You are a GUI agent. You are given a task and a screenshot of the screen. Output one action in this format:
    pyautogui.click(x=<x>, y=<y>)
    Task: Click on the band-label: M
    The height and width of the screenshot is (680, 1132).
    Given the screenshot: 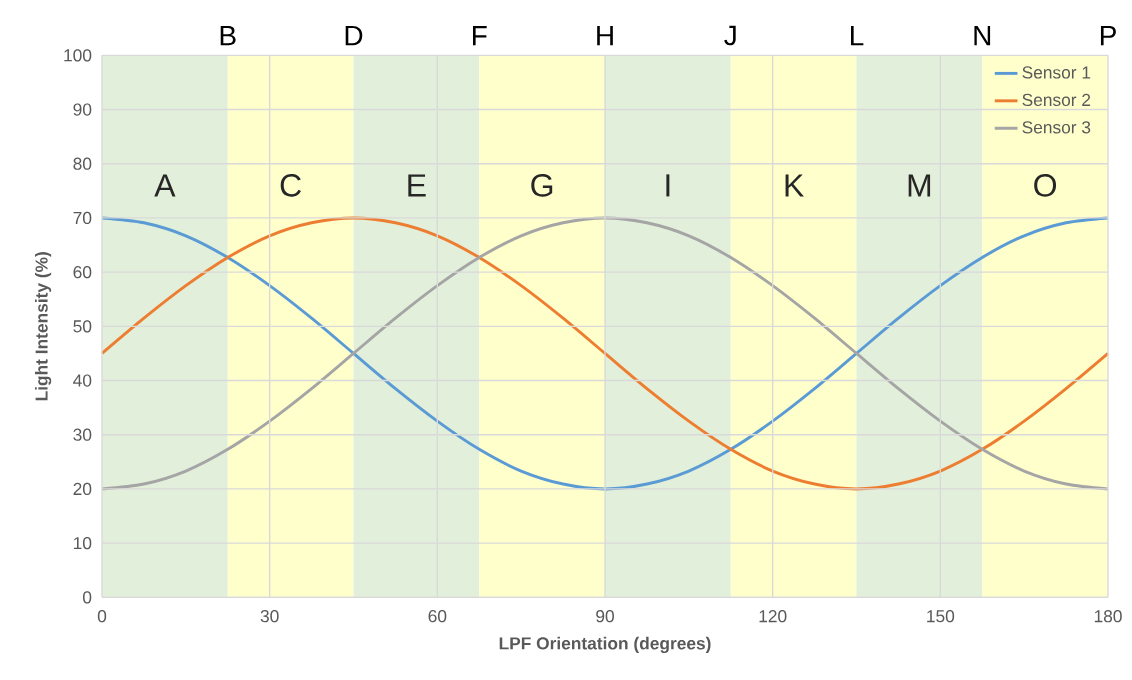 What is the action you would take?
    pyautogui.click(x=919, y=185)
    